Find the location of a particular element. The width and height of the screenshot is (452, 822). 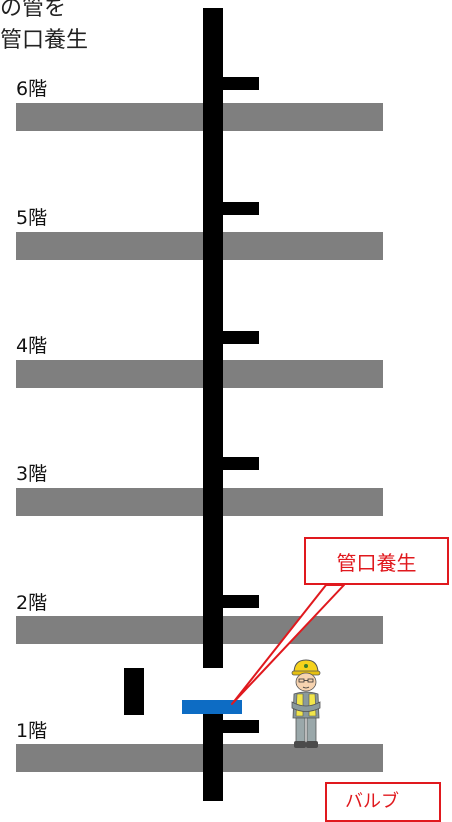

caption-line-1: 部の管を is located at coordinates (33, 10).